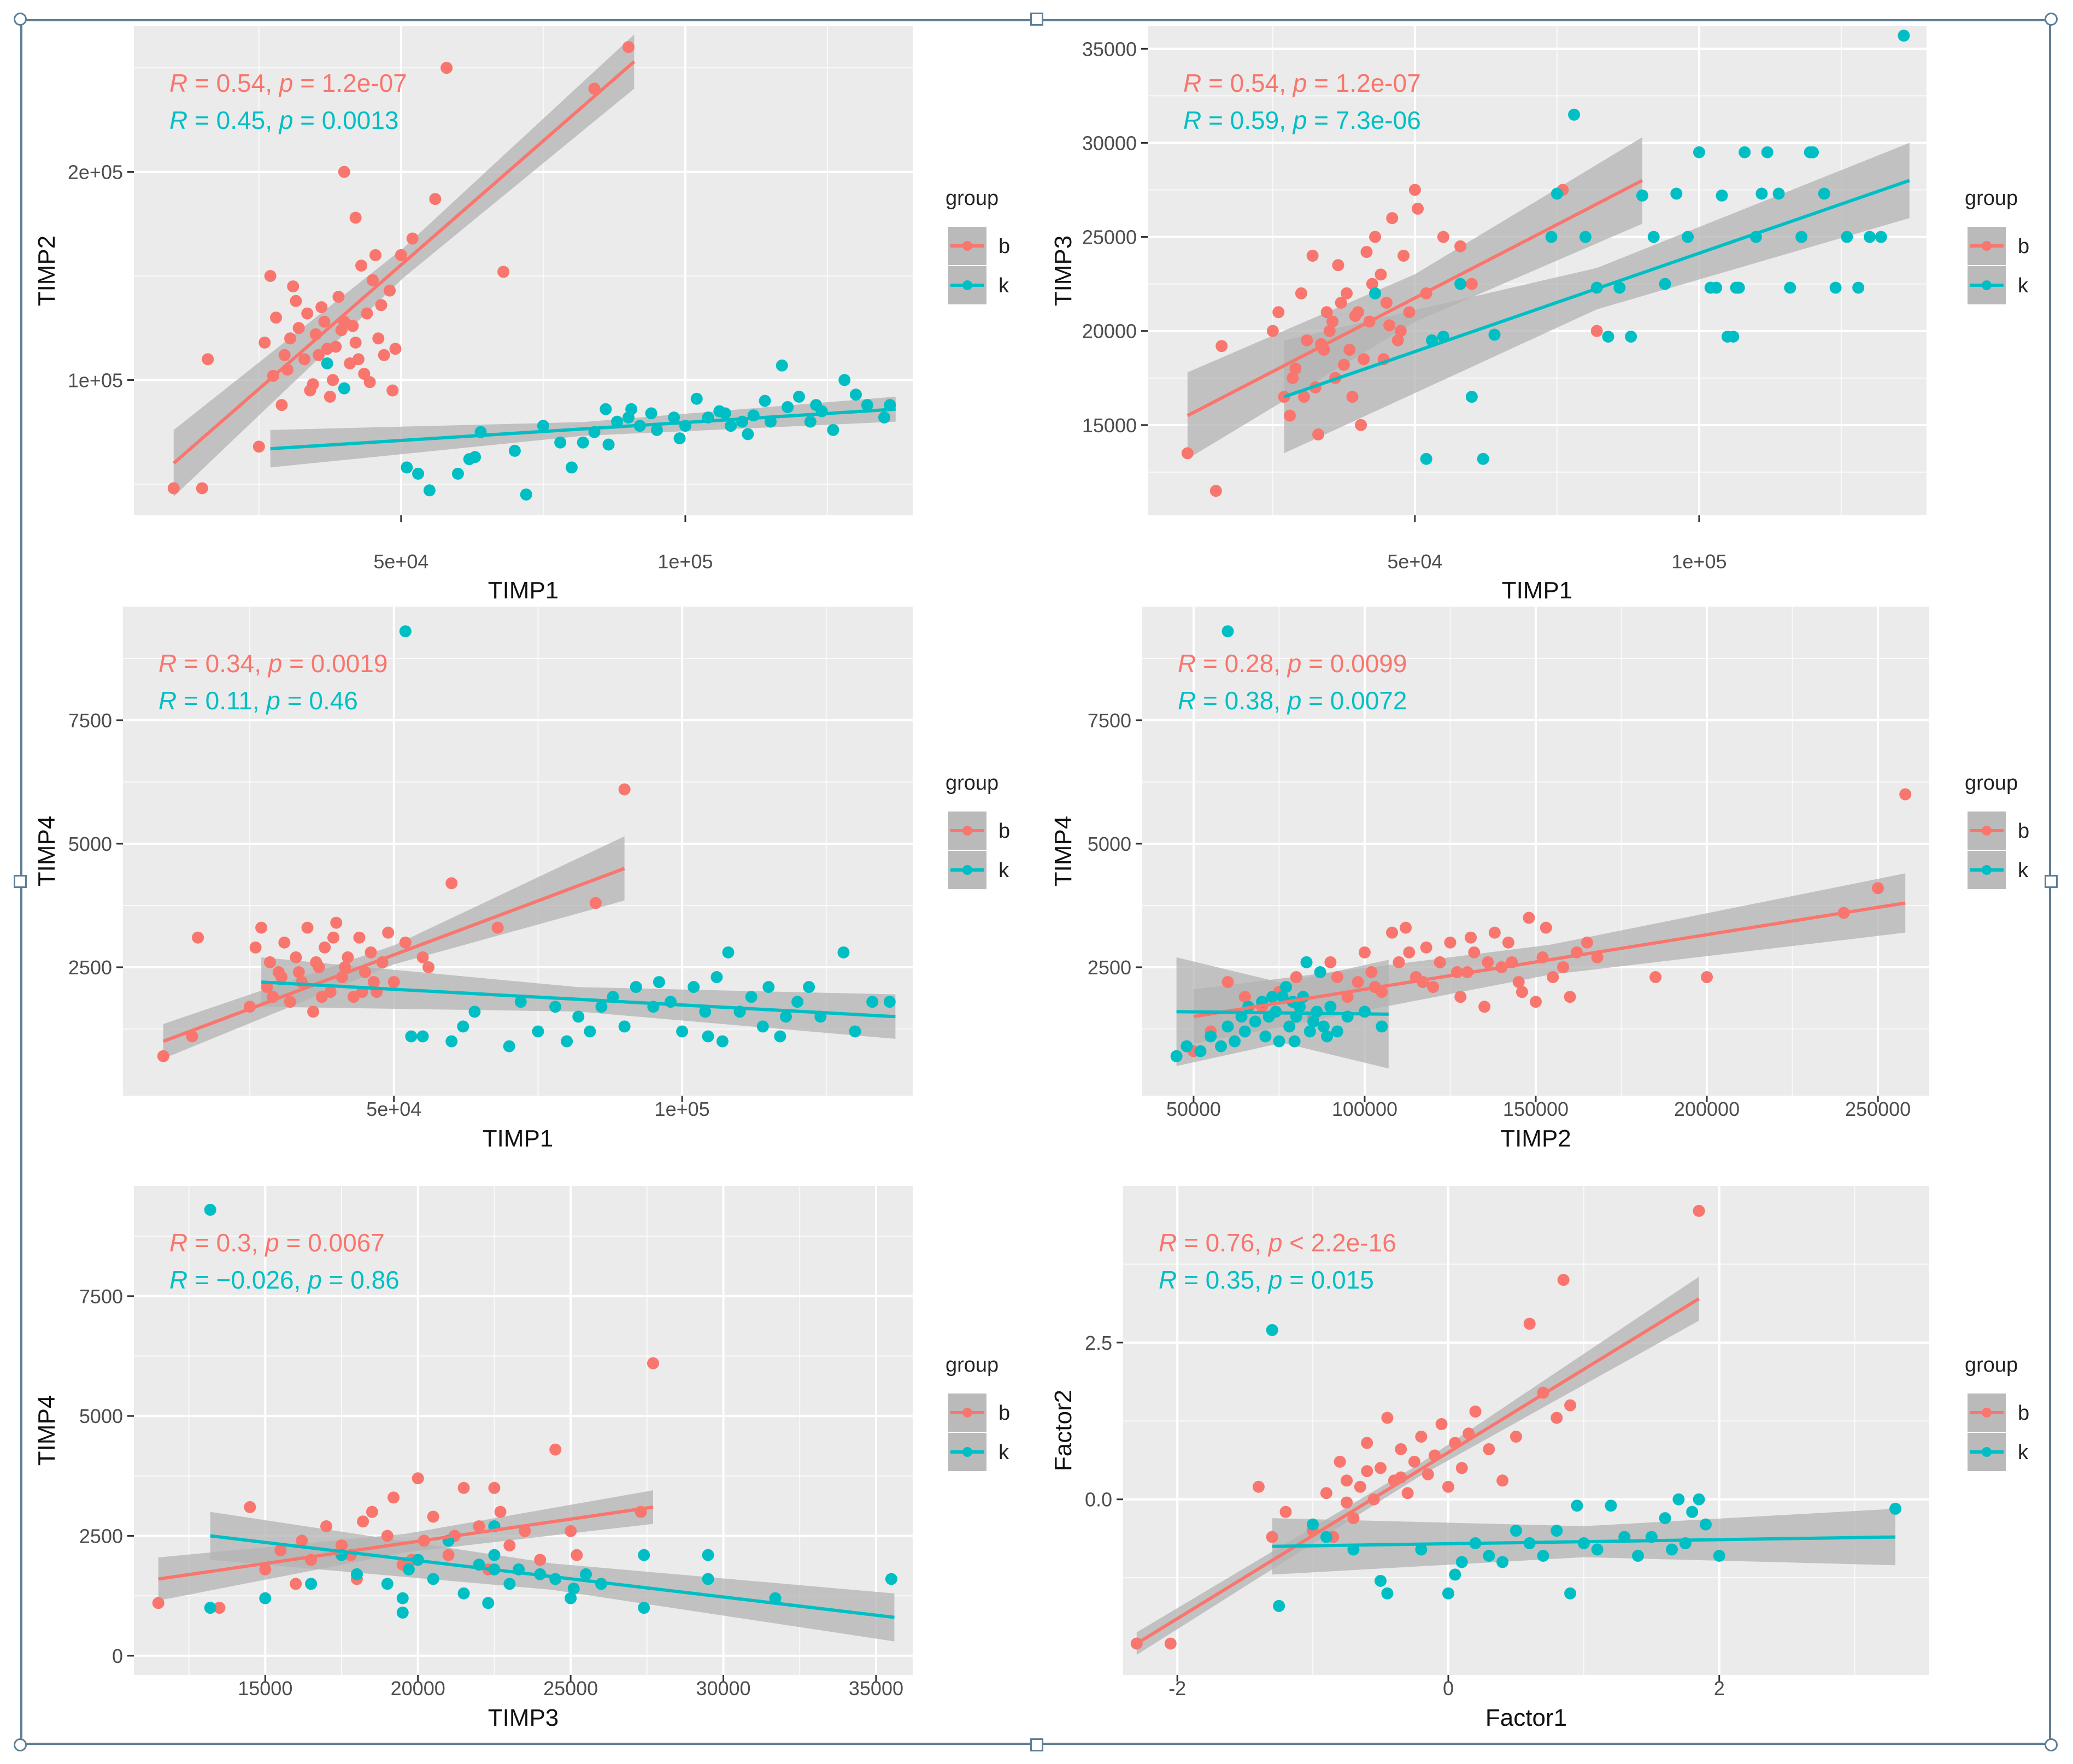  What do you see at coordinates (20, 881) in the screenshot?
I see `middle-left-resize-handle` at bounding box center [20, 881].